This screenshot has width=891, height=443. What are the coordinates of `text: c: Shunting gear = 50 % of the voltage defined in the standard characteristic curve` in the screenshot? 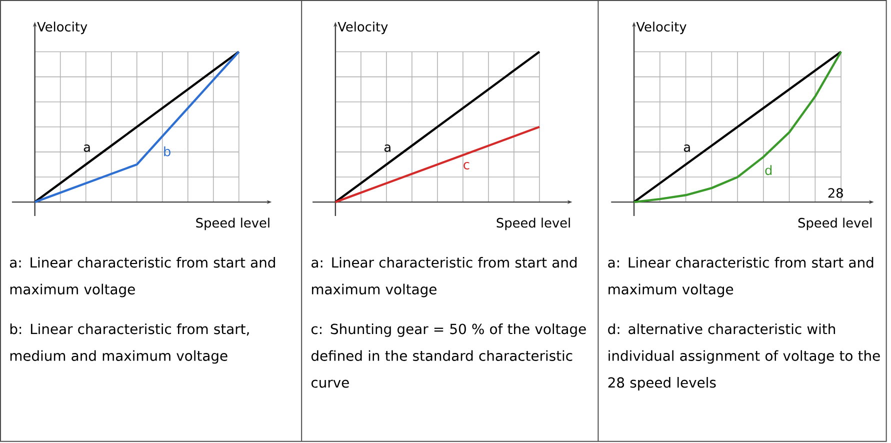 It's located at (448, 356).